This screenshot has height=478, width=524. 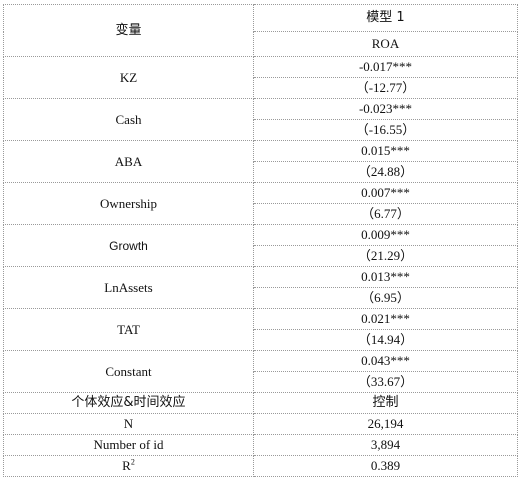 I want to click on observations-label: N, so click(x=128, y=424).